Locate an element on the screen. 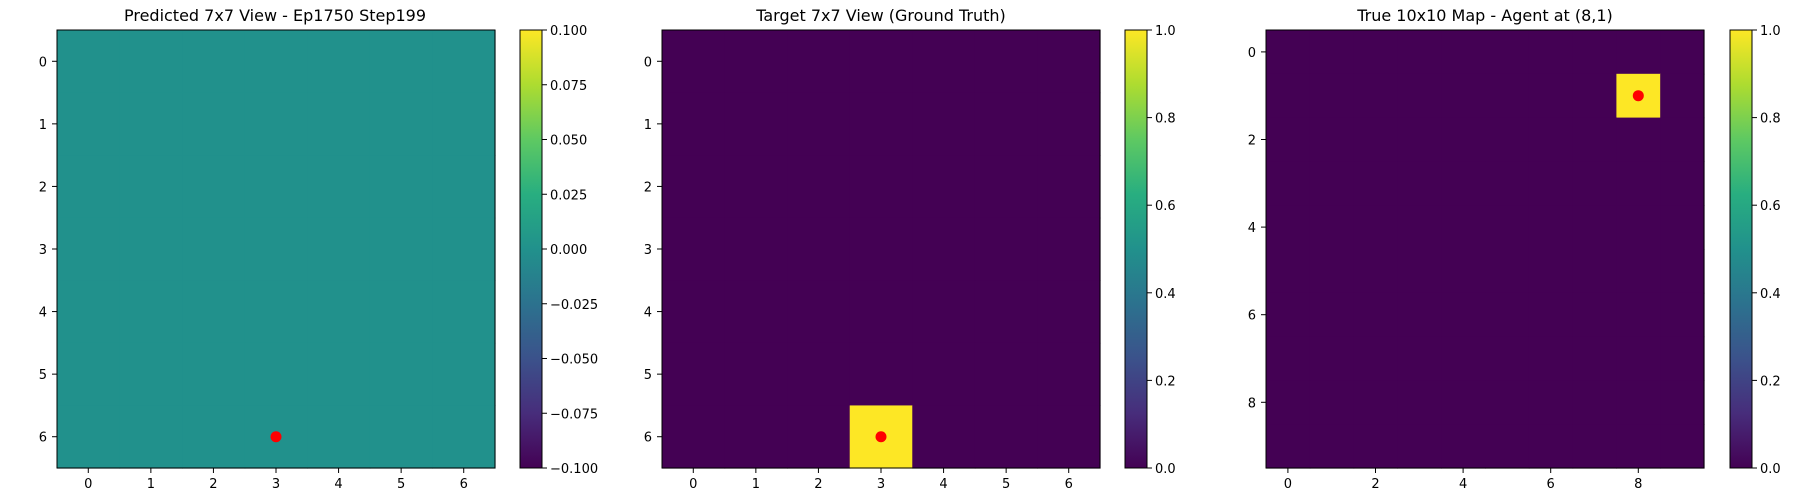 Image resolution: width=1800 pixels, height=500 pixels. y-tick-label: 1 is located at coordinates (648, 125).